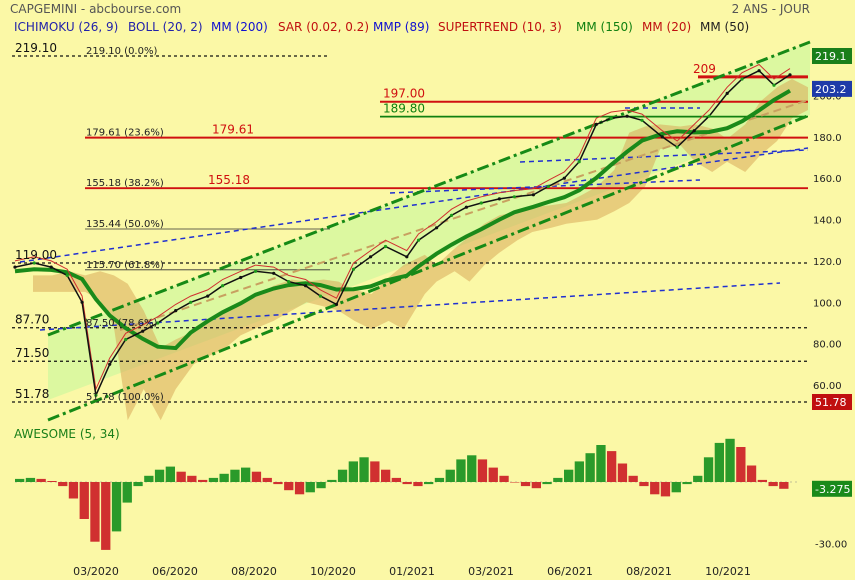 The width and height of the screenshot is (855, 580). Describe the element at coordinates (827, 345) in the screenshot. I see `y-tick-label: 80.00` at that location.